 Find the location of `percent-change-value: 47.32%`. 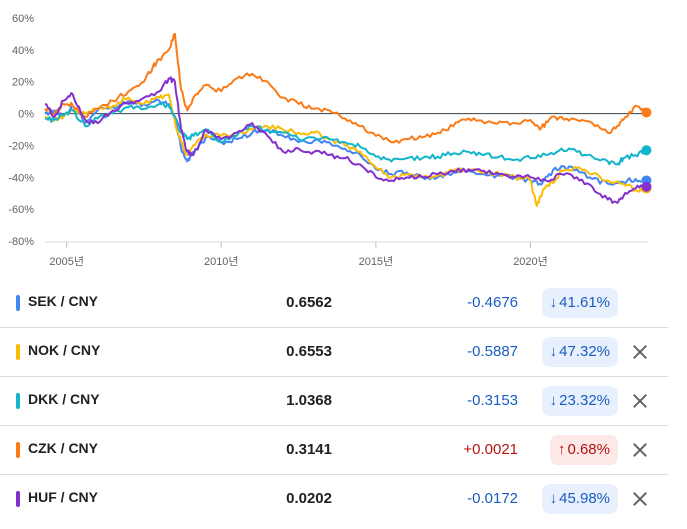

percent-change-value: 47.32% is located at coordinates (584, 351).